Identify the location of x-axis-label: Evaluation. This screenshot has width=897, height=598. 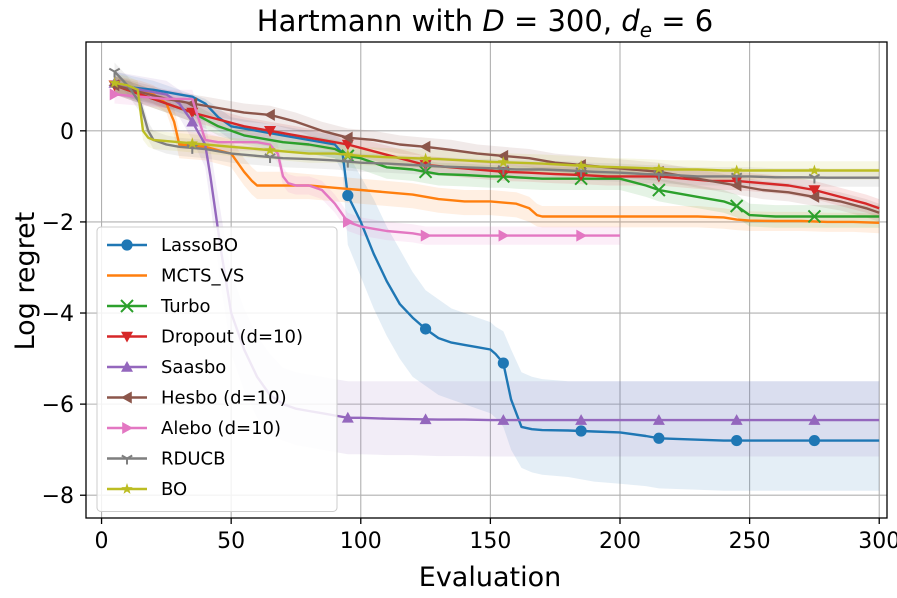
(490, 577).